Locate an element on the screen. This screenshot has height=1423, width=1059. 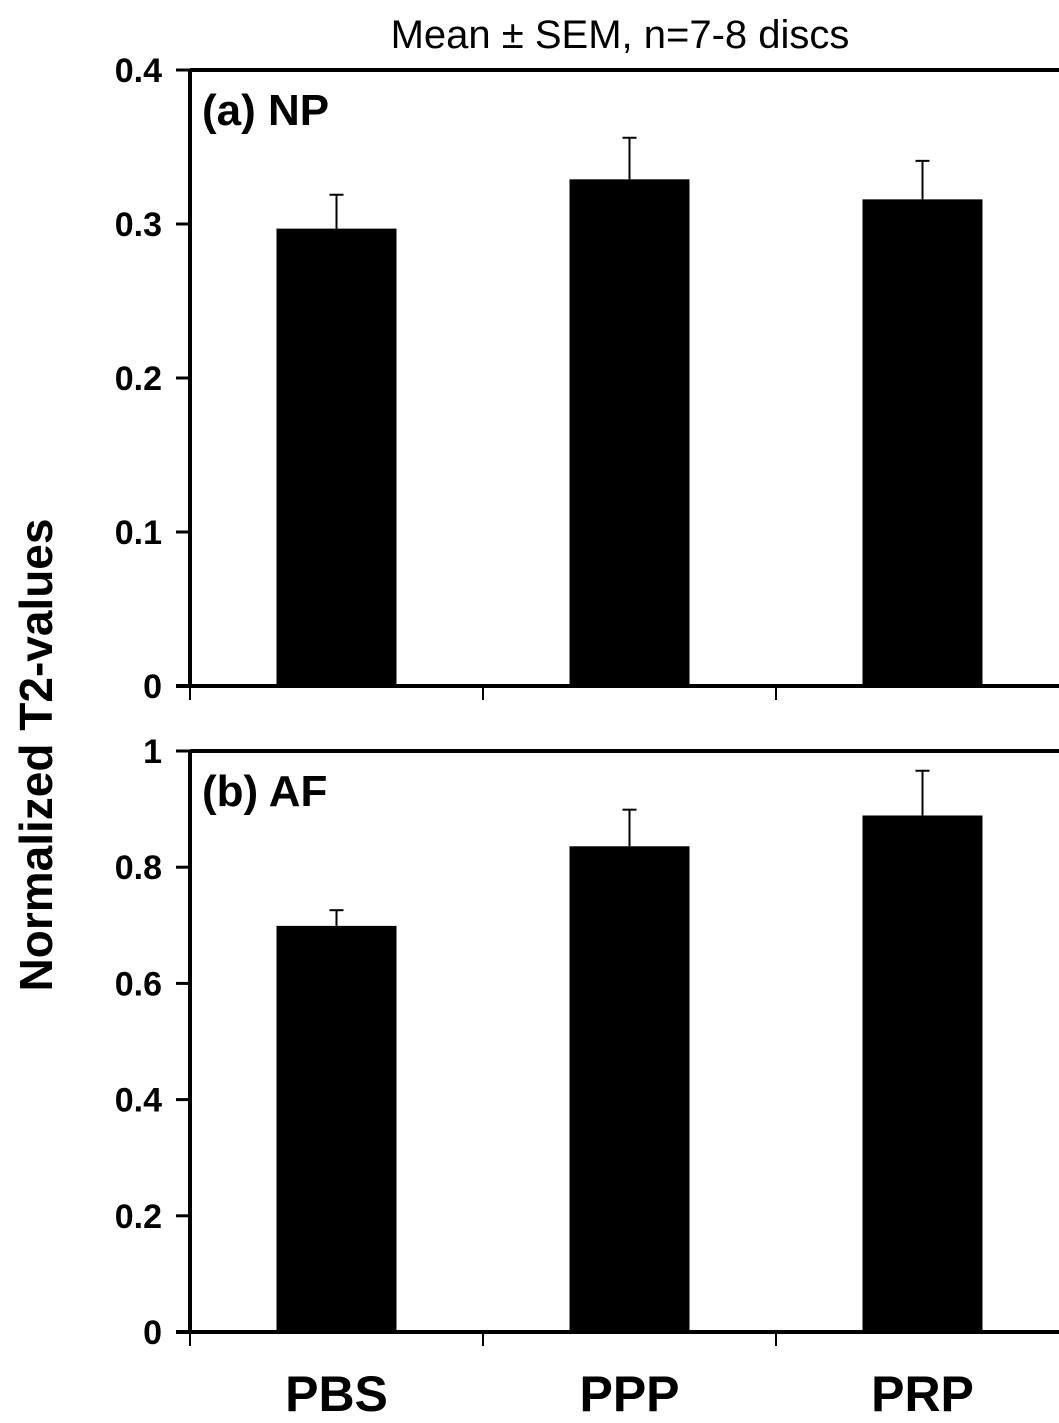
y-tick-label: 0.6 is located at coordinates (138, 984).